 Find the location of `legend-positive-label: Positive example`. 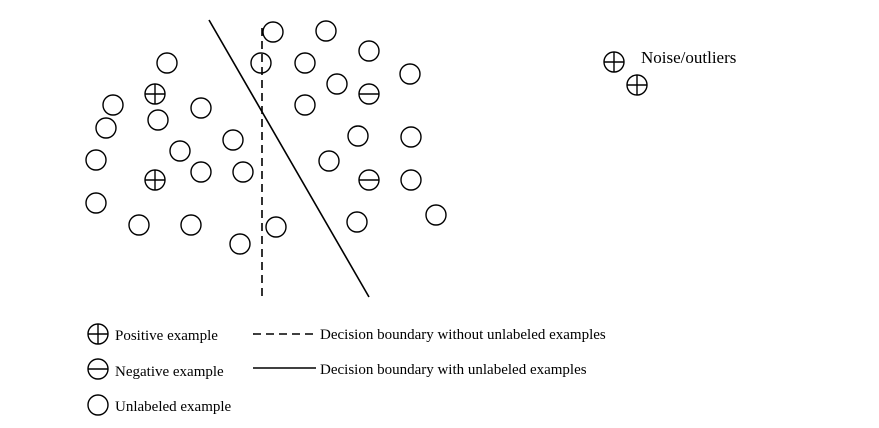

legend-positive-label: Positive example is located at coordinates (166, 336).